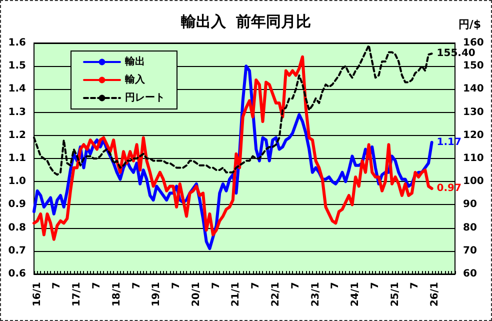 The width and height of the screenshot is (492, 321). What do you see at coordinates (276, 294) in the screenshot?
I see `x-tick-label: 22/1` at bounding box center [276, 294].